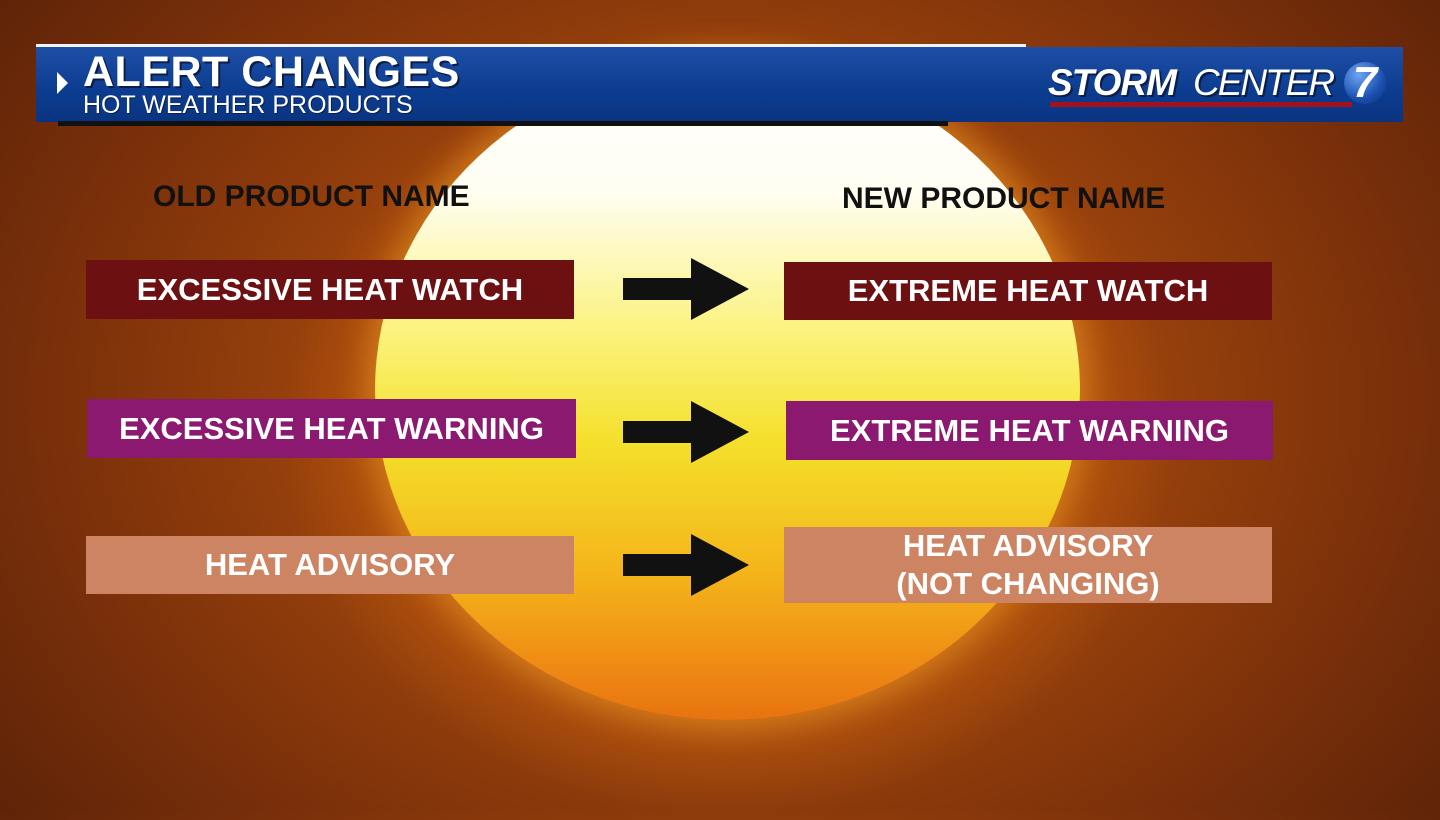 The height and width of the screenshot is (820, 1440). I want to click on new-watch-label: EXTREME HEAT WATCH, so click(1028, 290).